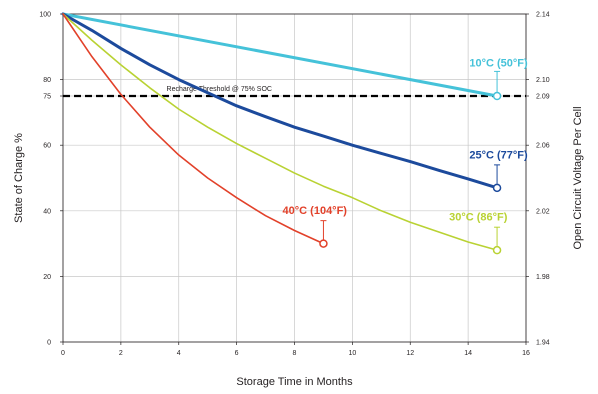 Image resolution: width=598 pixels, height=394 pixels. What do you see at coordinates (47, 146) in the screenshot?
I see `y-tick-label: 60` at bounding box center [47, 146].